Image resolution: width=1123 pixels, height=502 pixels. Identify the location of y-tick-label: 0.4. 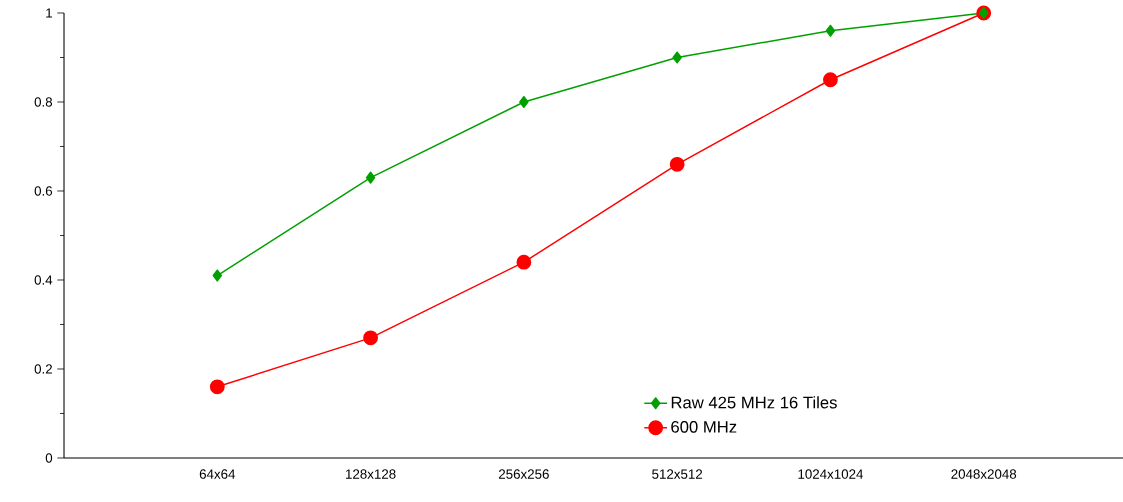
(43, 280).